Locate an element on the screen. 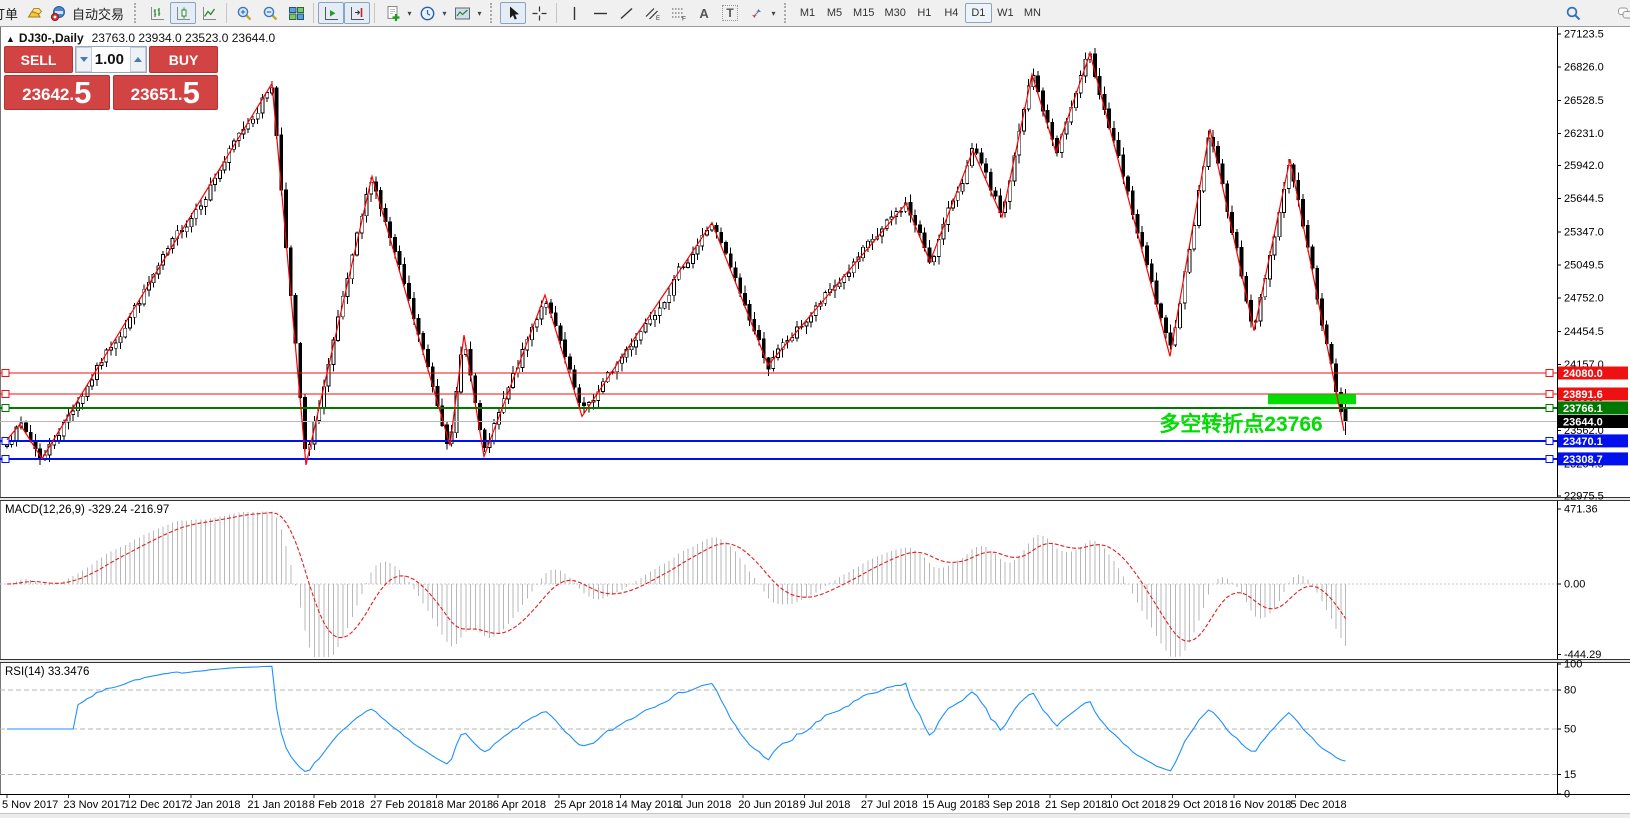 The image size is (1630, 819). timeframe-group: M1 M5 M15 M30 H1 H4 D1 W1 MN is located at coordinates (920, 13).